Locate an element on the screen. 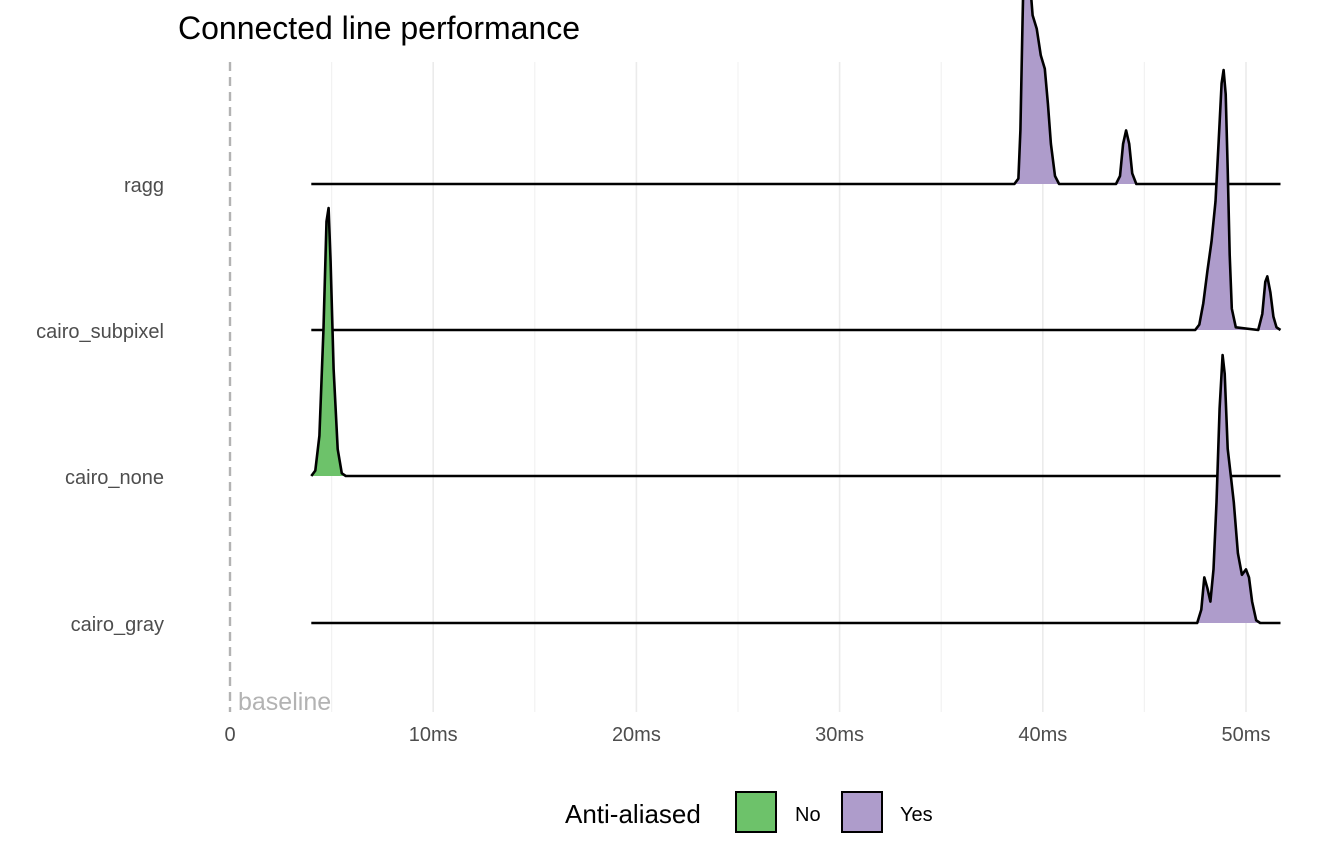 This screenshot has width=1344, height=865. category-label: cairo_gray is located at coordinates (117, 625).